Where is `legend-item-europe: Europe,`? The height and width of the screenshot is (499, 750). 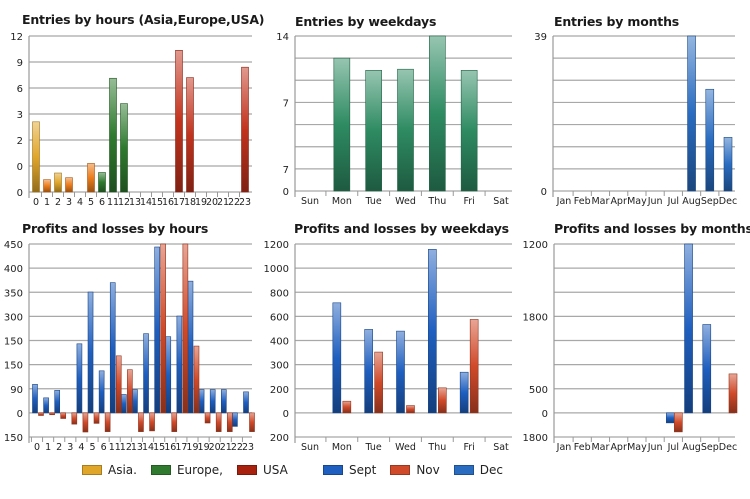 legend-item-europe: Europe, is located at coordinates (186, 470).